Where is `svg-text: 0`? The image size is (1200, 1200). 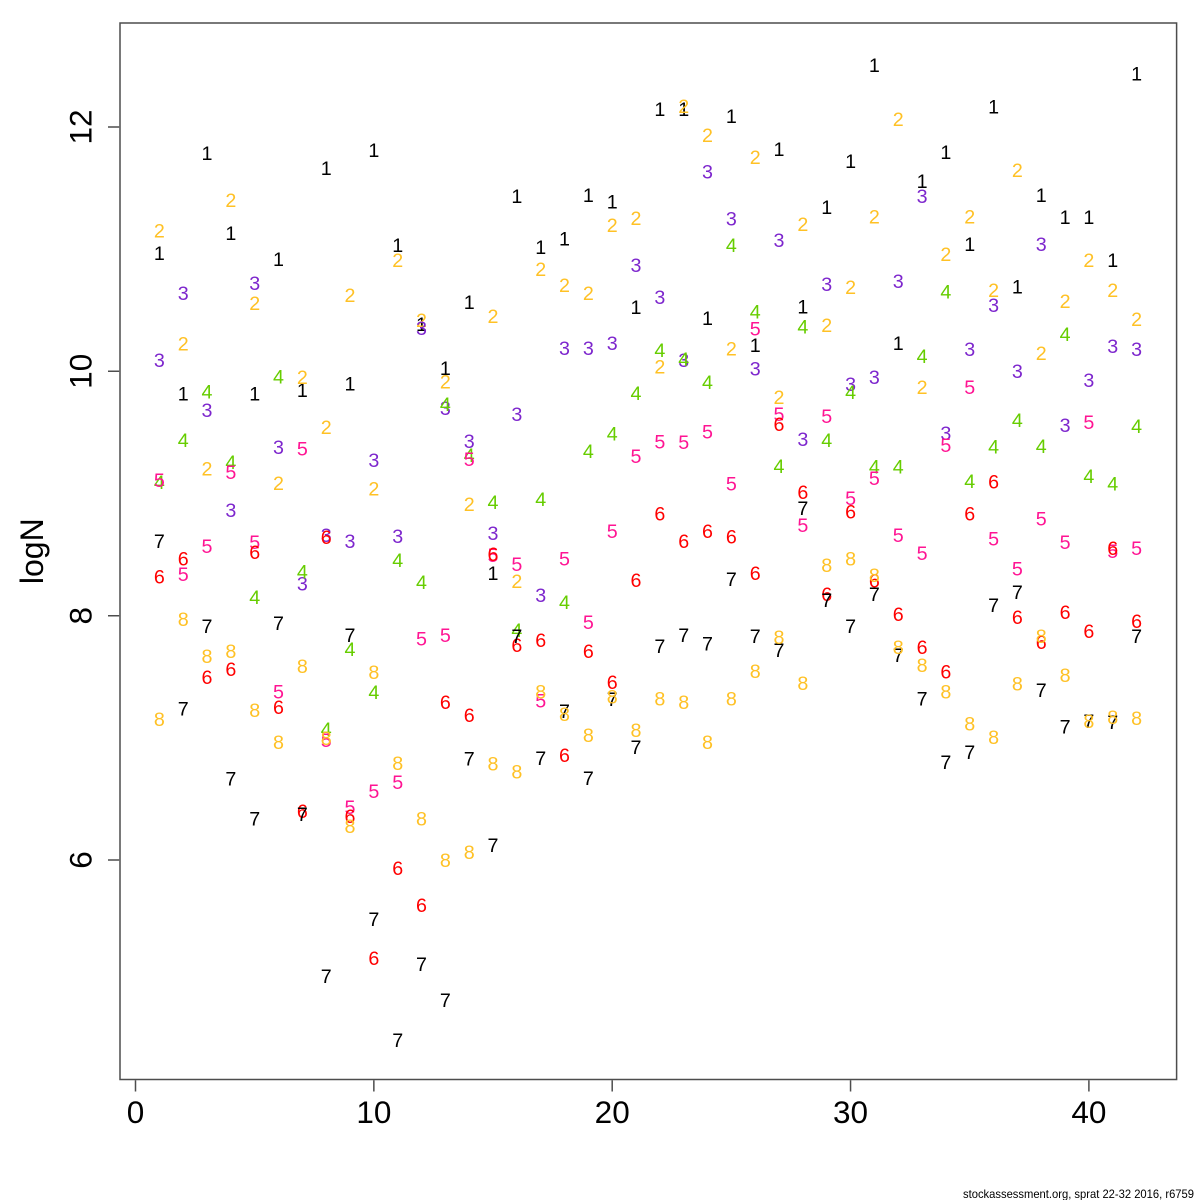
svg-text: 0 is located at coordinates (136, 1112).